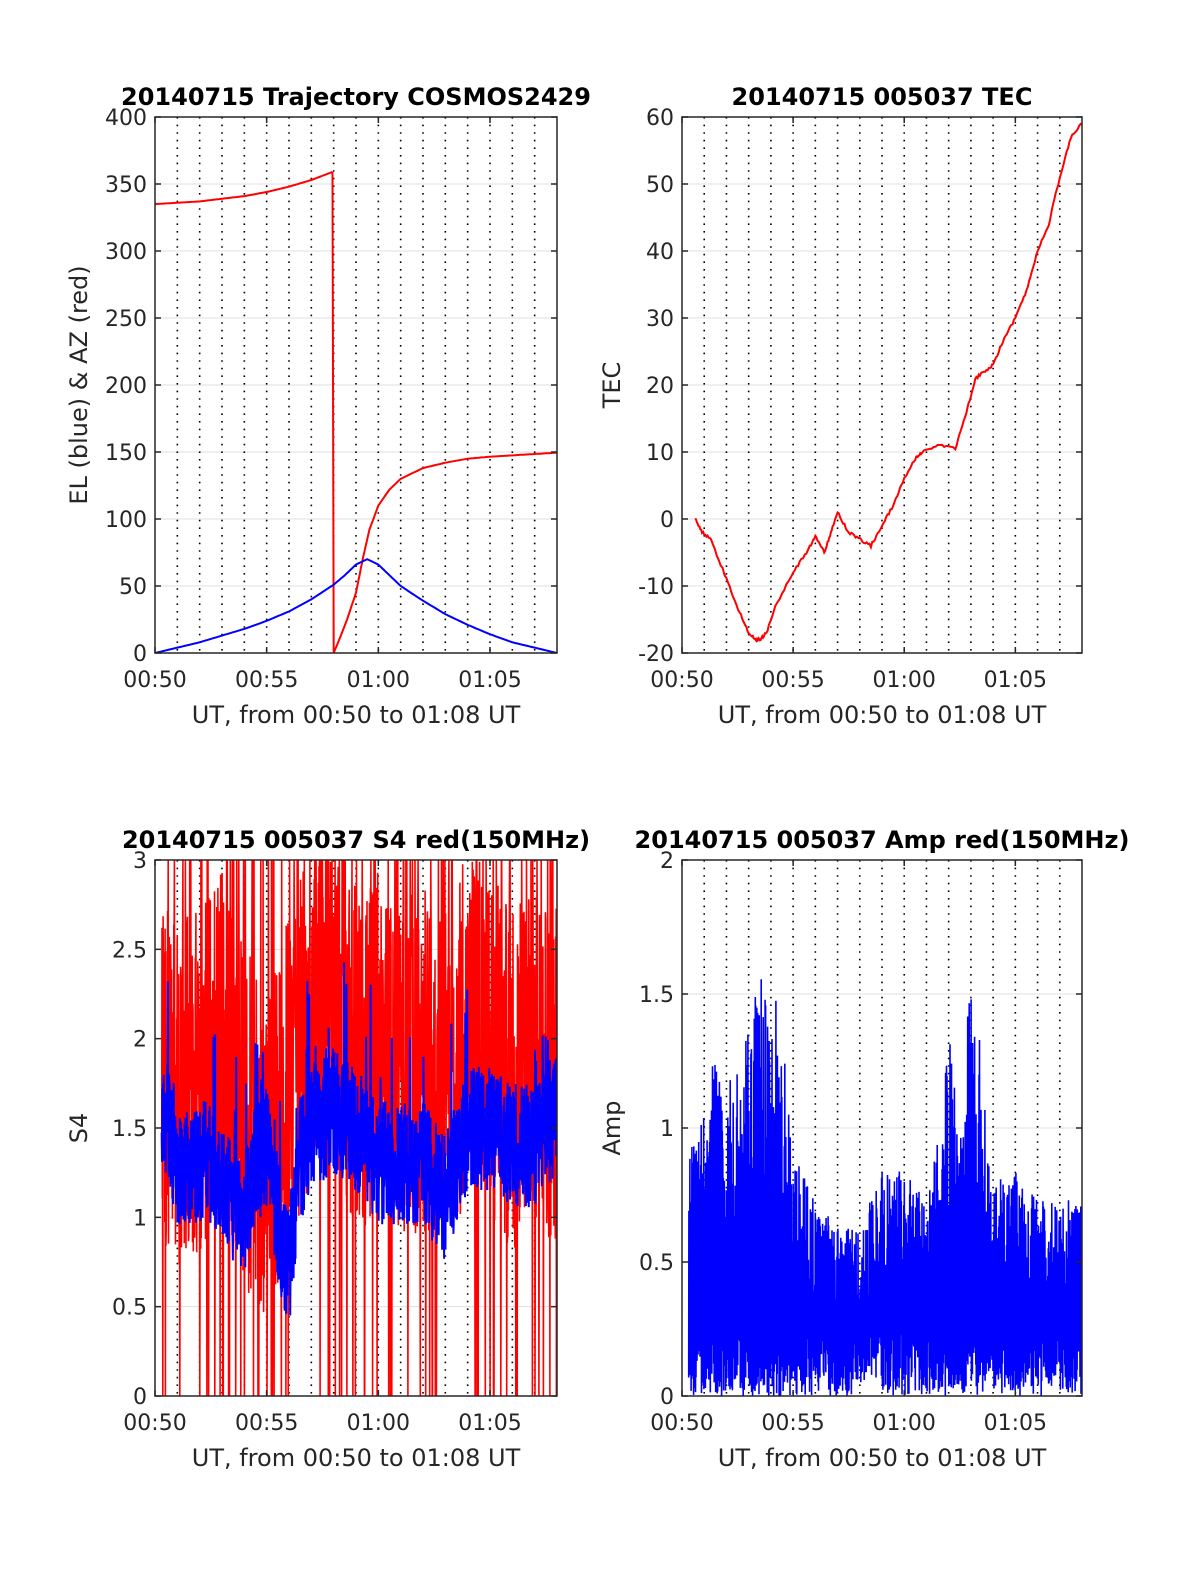 The width and height of the screenshot is (1200, 1575). I want to click on amp-title: 20140715 005037 Amp red(150MHz), so click(882, 840).